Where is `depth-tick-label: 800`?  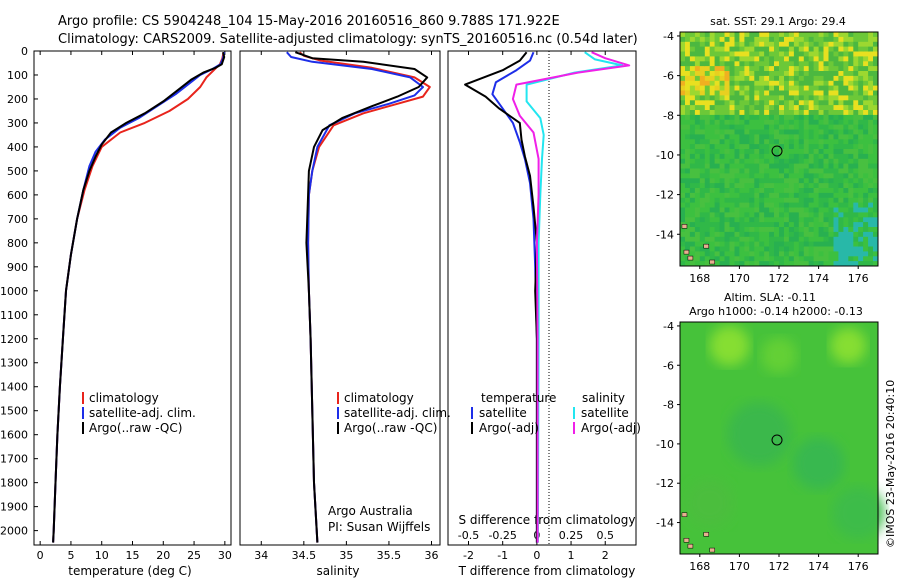 depth-tick-label: 800 is located at coordinates (17, 243).